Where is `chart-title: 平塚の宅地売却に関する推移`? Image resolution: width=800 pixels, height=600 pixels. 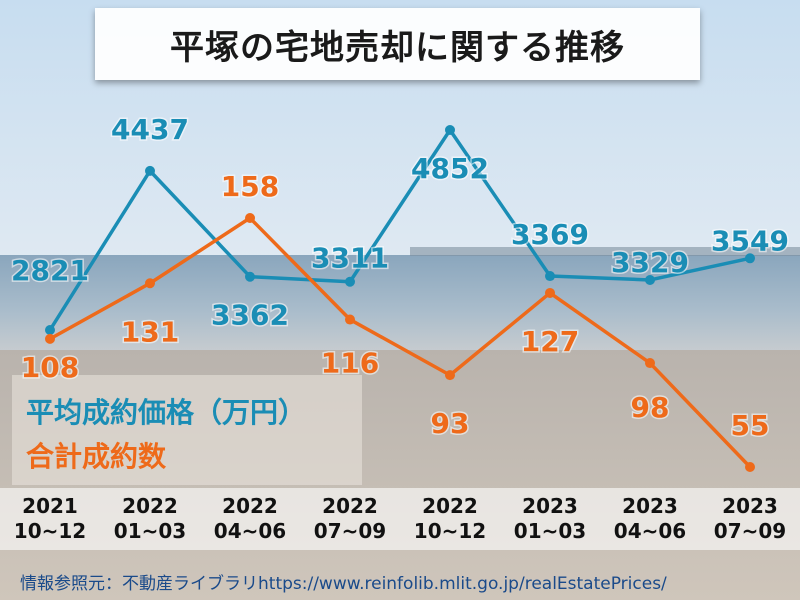 chart-title: 平塚の宅地売却に関する推移 is located at coordinates (397, 47).